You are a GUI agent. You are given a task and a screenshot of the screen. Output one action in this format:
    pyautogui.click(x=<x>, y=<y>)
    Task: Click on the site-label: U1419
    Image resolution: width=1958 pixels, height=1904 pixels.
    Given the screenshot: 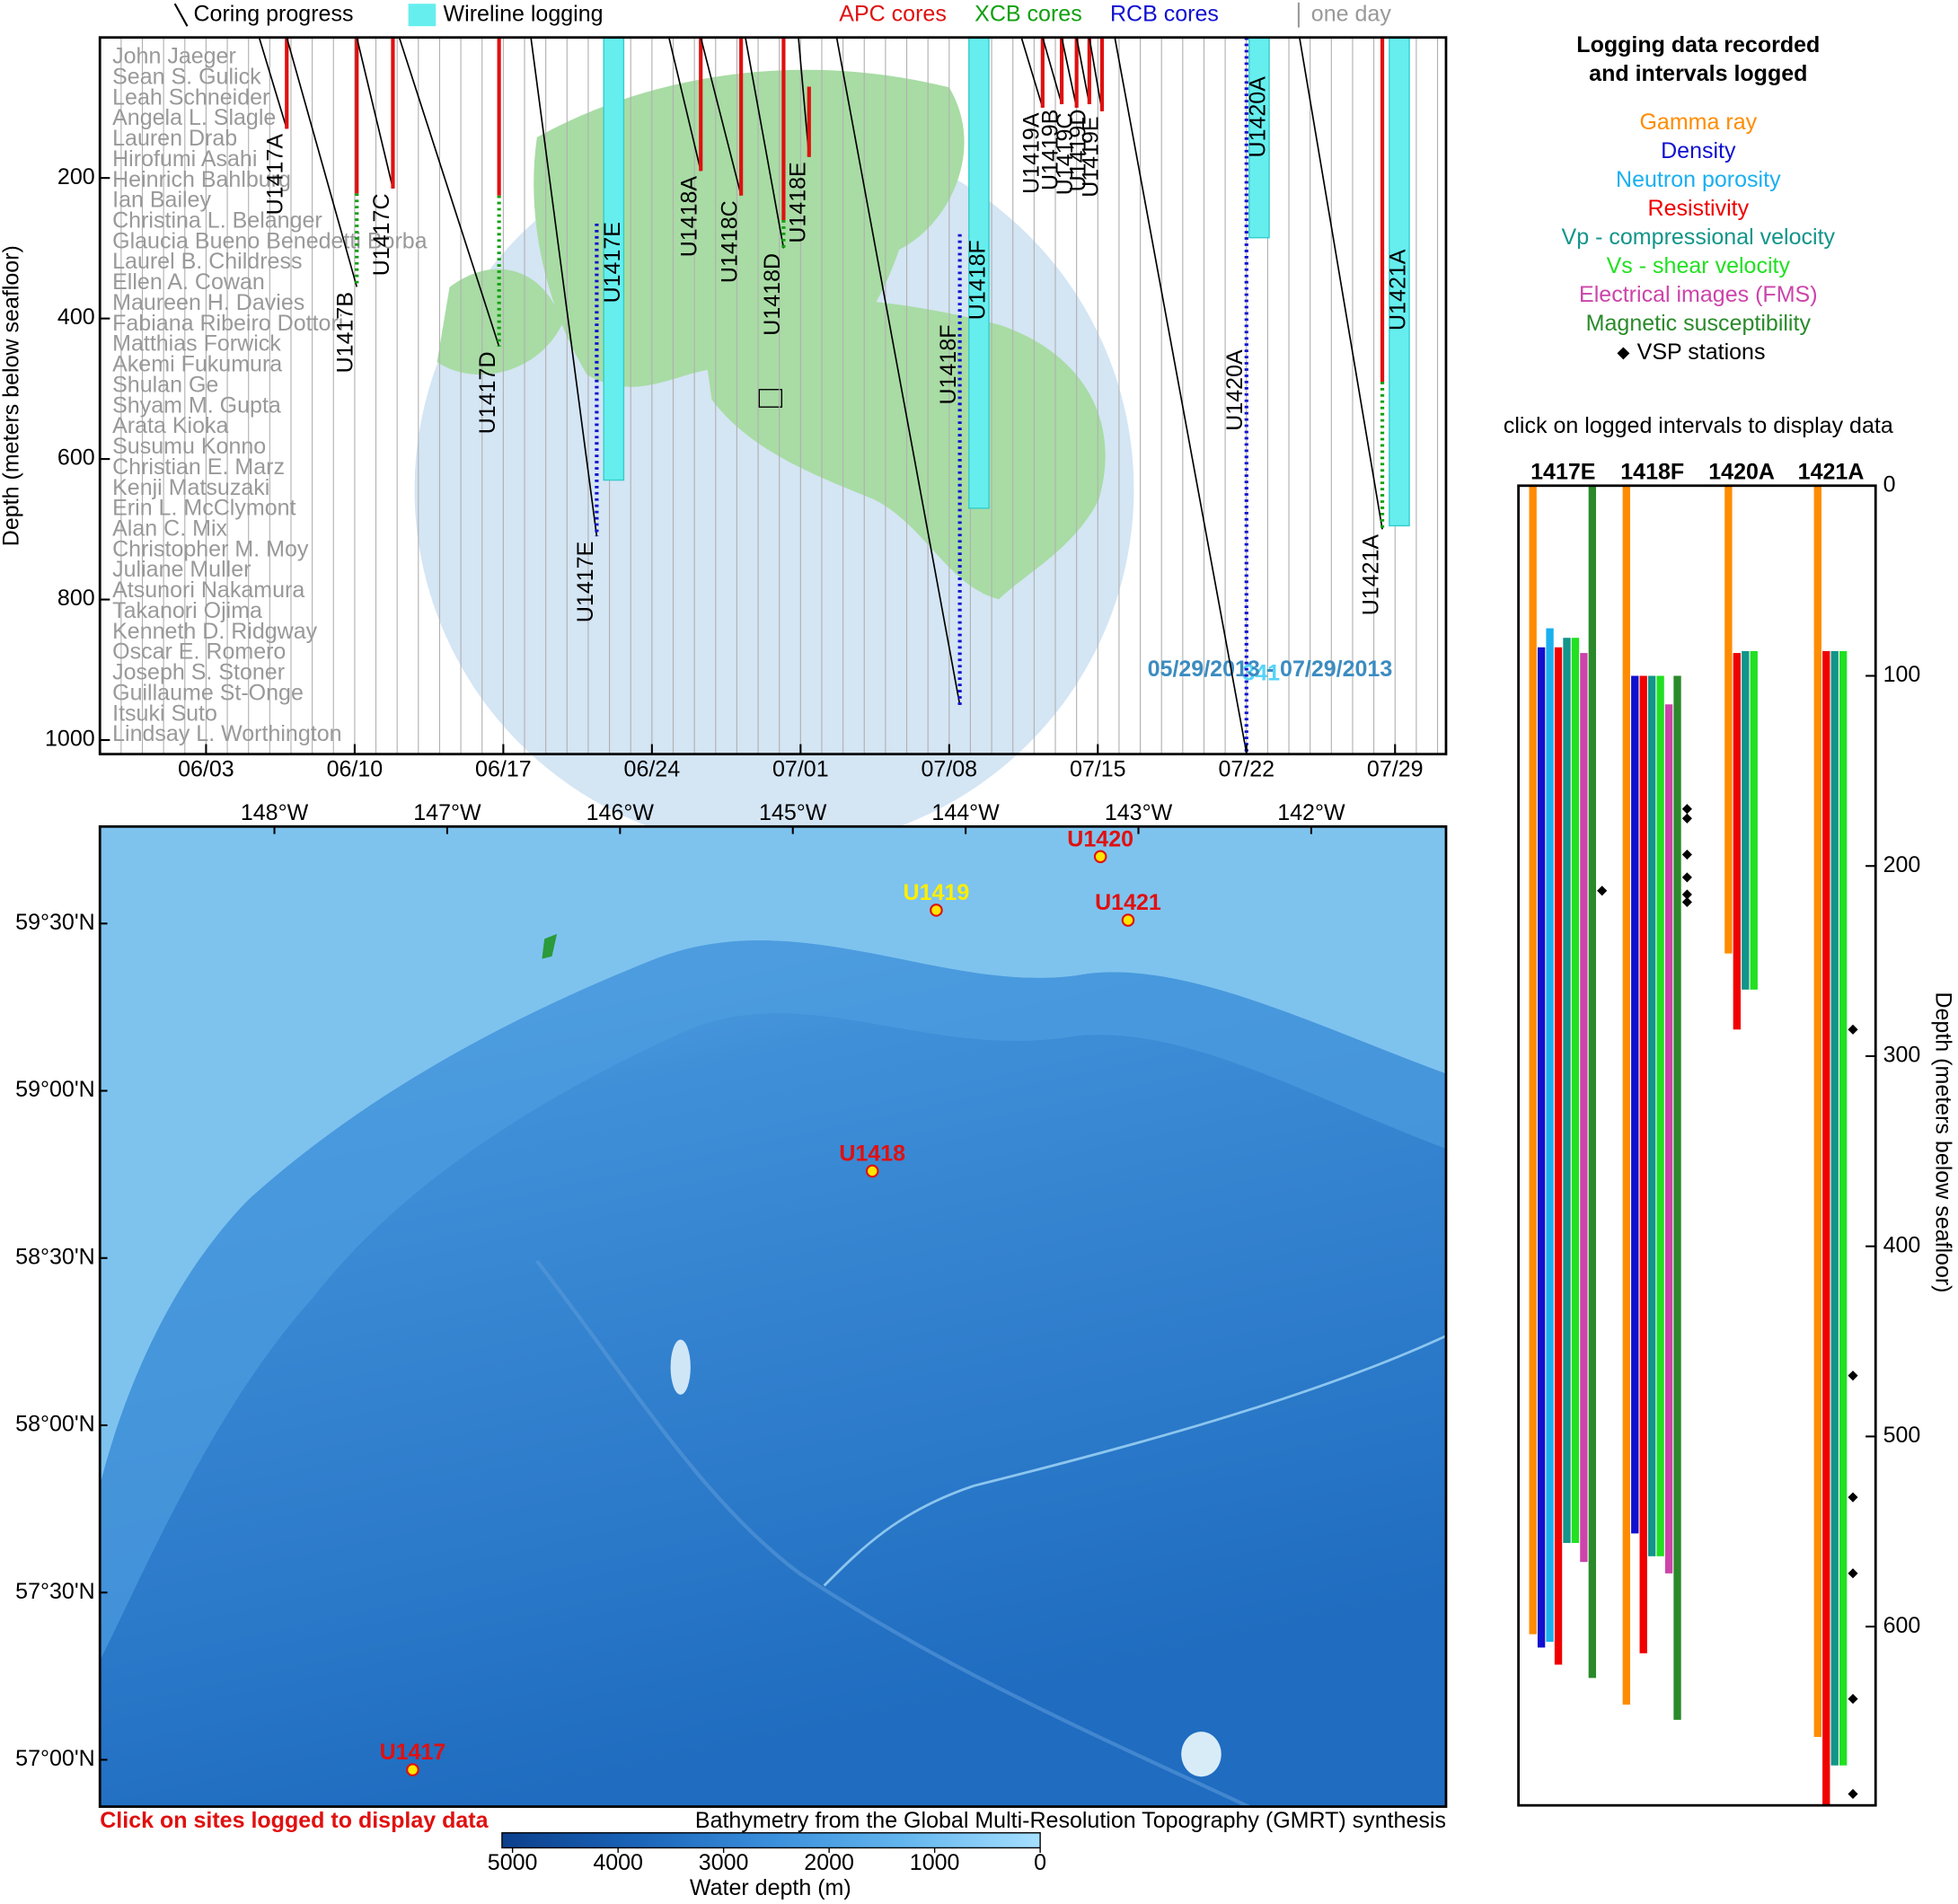 What is the action you would take?
    pyautogui.click(x=937, y=892)
    